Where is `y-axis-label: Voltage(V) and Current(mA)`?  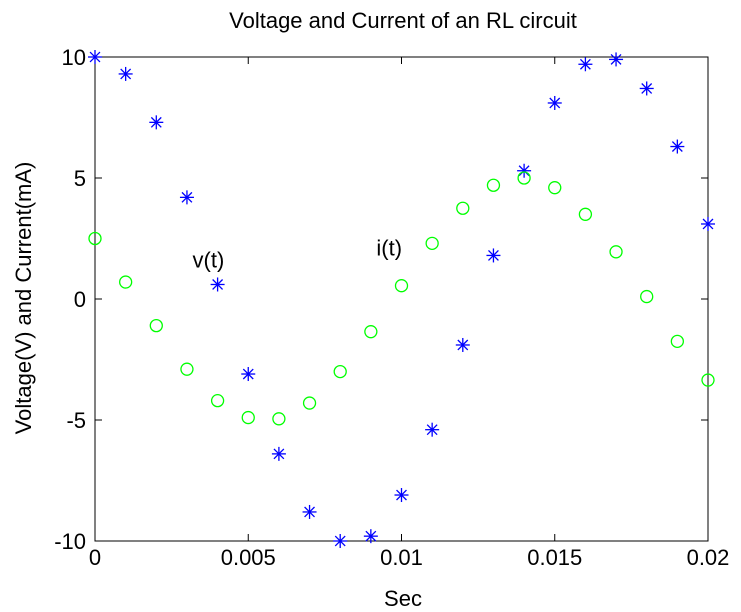 y-axis-label: Voltage(V) and Current(mA) is located at coordinates (23, 298).